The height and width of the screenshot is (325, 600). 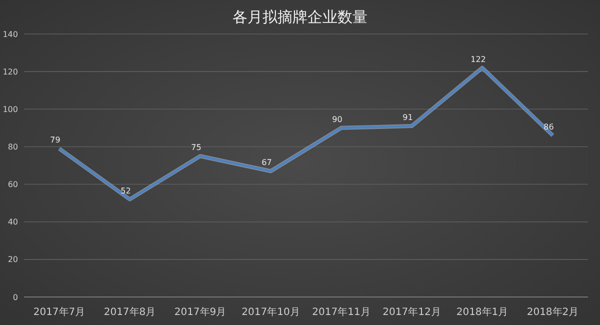 I want to click on y-tick-label: 40, so click(x=13, y=222).